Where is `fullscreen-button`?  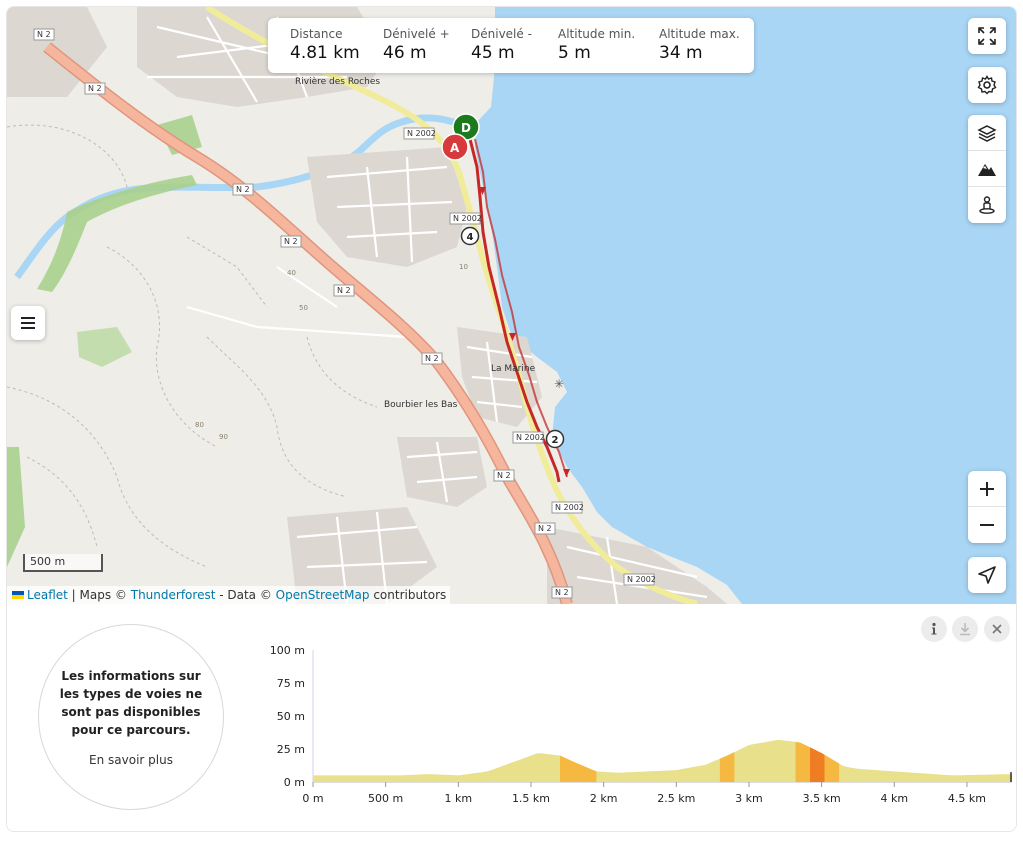
fullscreen-button is located at coordinates (987, 36).